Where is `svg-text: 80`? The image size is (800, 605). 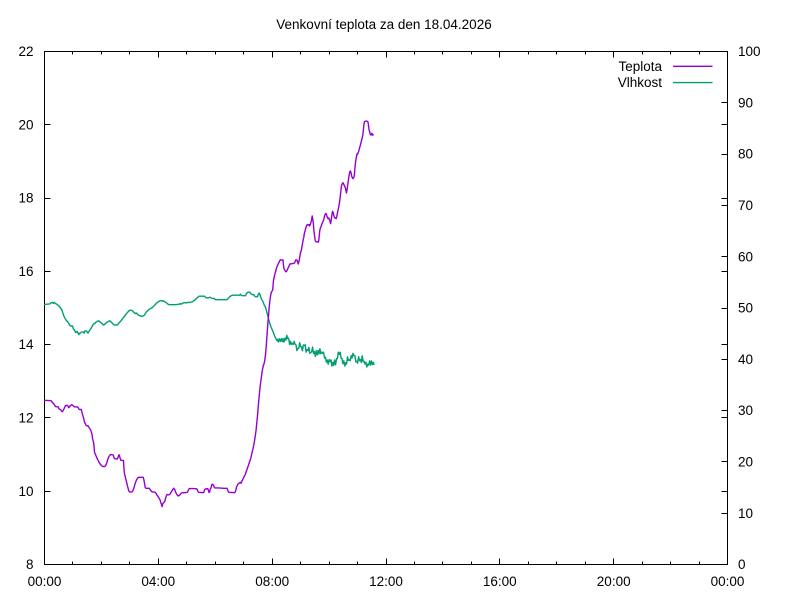 svg-text: 80 is located at coordinates (745, 154).